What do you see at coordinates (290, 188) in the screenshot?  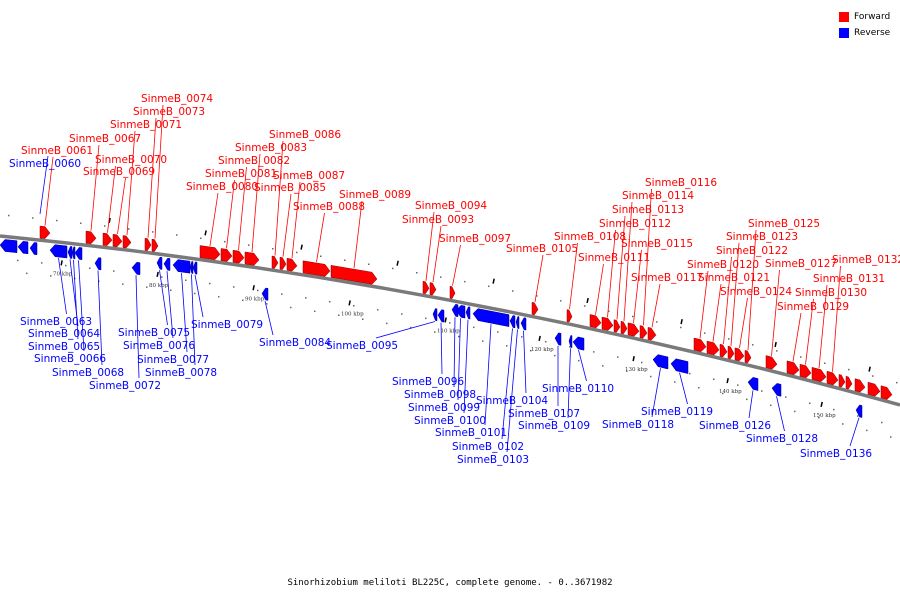 I see `gene-label: SinmeB_0085` at bounding box center [290, 188].